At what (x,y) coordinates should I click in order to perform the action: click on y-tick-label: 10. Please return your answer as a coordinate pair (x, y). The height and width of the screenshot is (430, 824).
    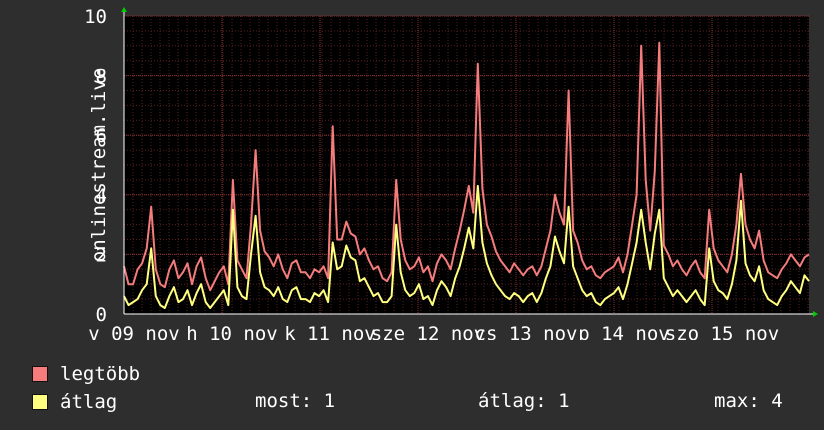
    Looking at the image, I should click on (95, 17).